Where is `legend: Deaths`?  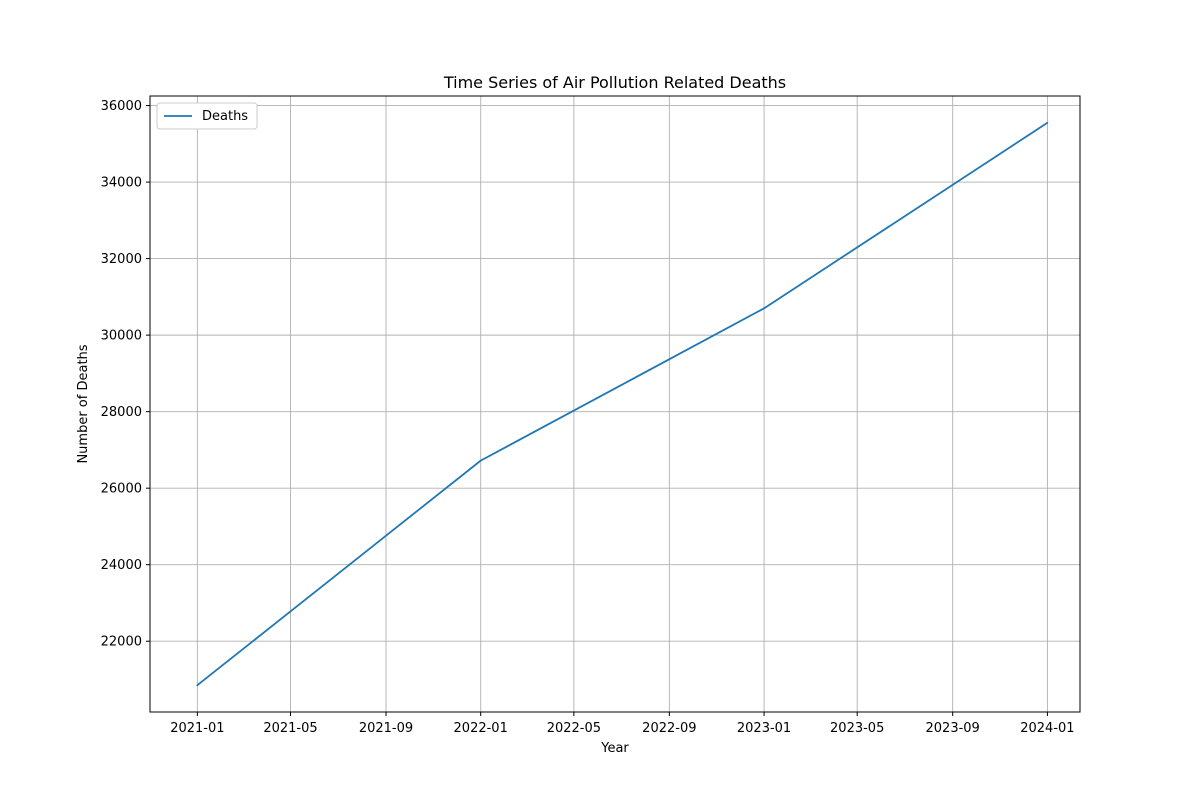 legend: Deaths is located at coordinates (207, 116).